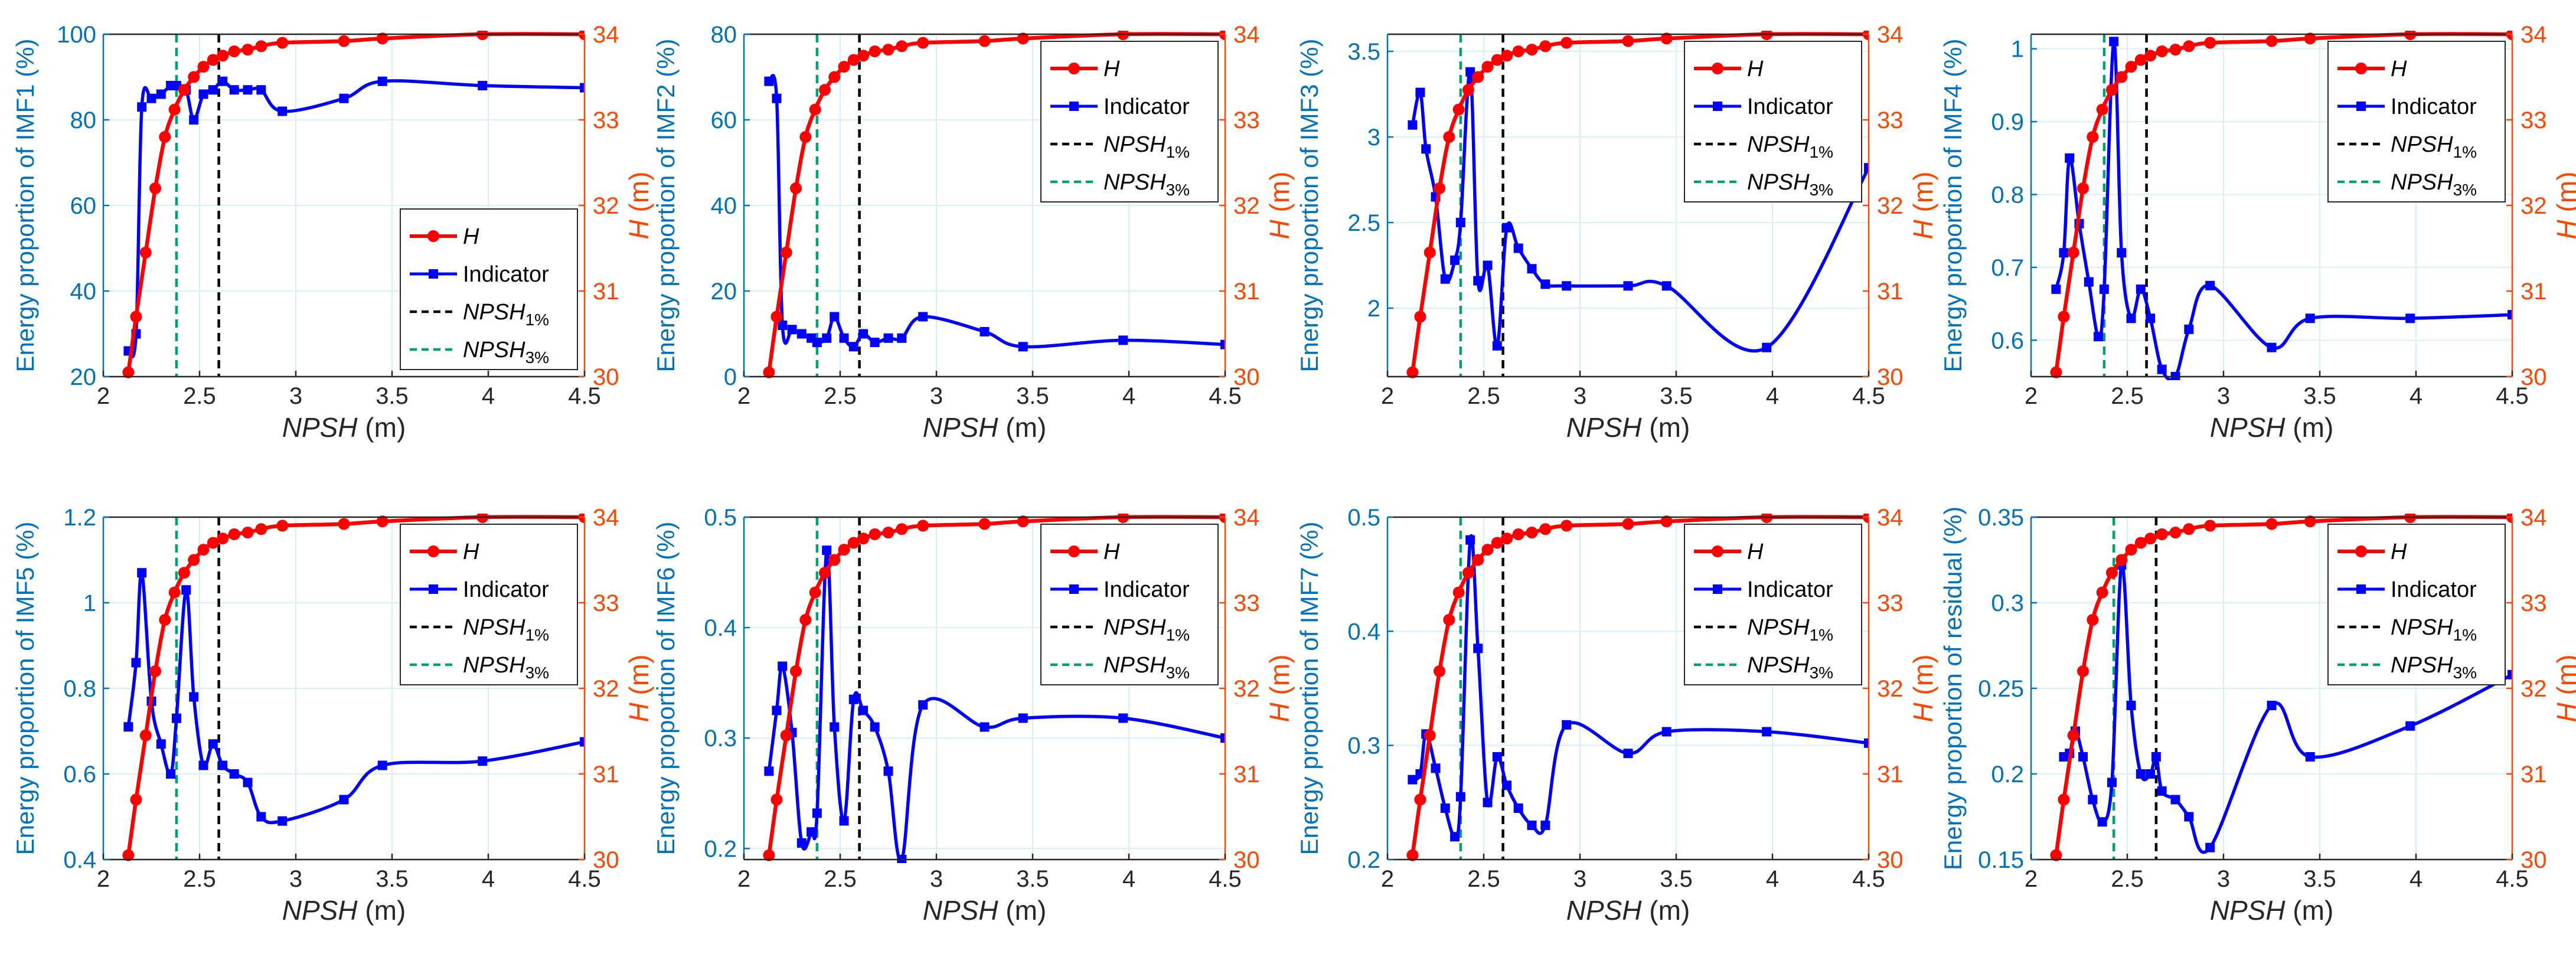  What do you see at coordinates (2248, 910) in the screenshot?
I see `x-axis-label-var: NPSH` at bounding box center [2248, 910].